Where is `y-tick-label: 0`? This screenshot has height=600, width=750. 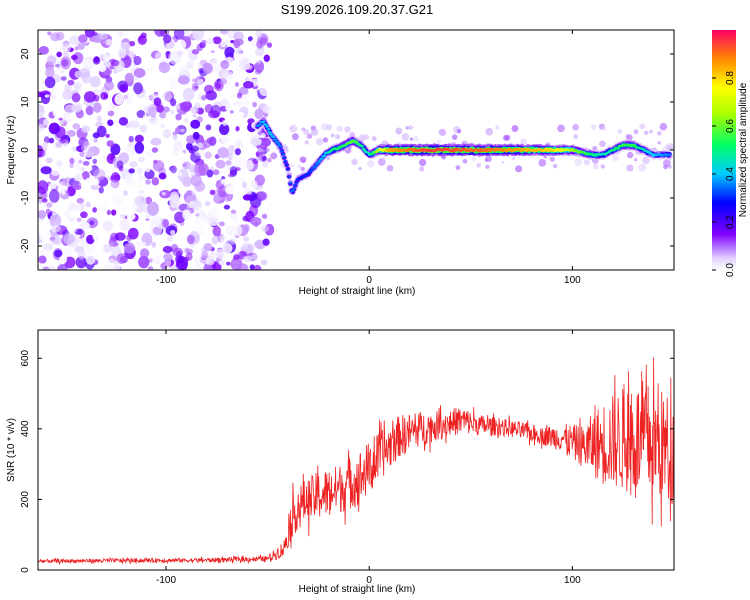
y-tick-label: 0 is located at coordinates (25, 150).